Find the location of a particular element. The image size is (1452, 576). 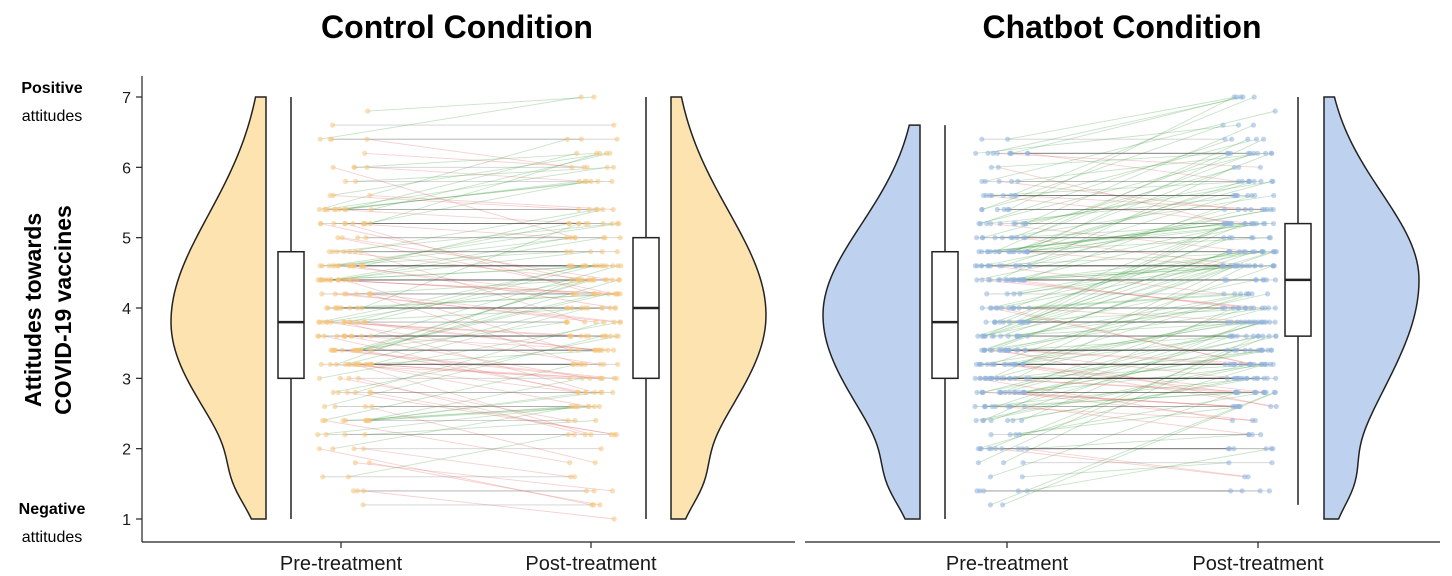

post-boxplot is located at coordinates (646, 308).